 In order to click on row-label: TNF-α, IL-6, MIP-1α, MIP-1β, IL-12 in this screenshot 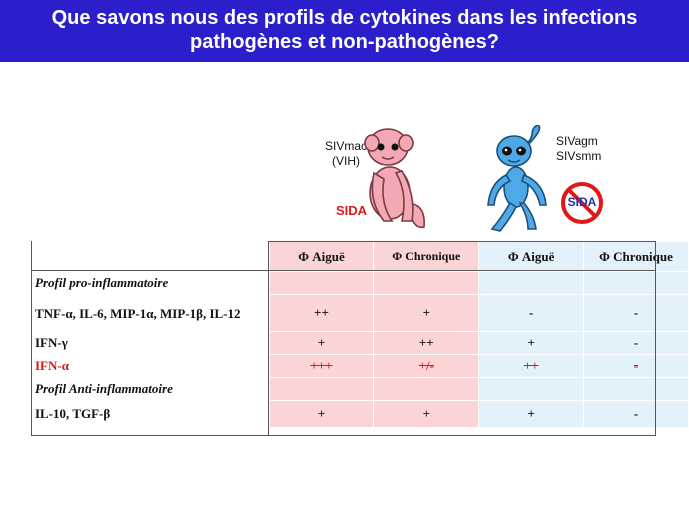, I will do `click(150, 313)`.